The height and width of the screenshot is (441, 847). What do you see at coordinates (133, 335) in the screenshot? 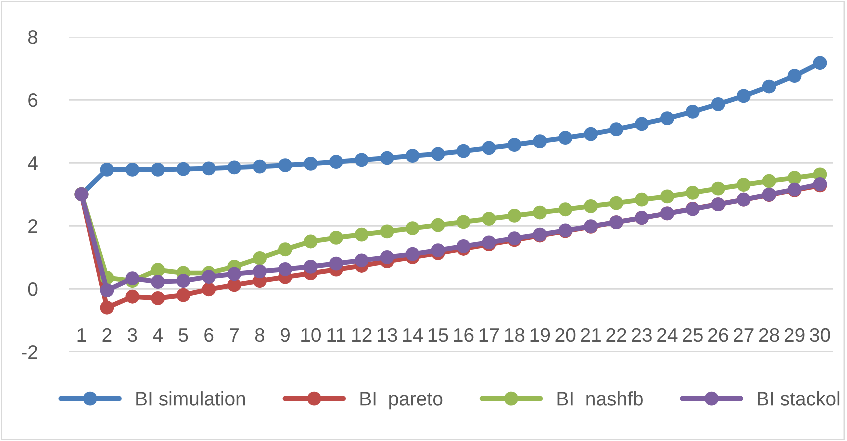
I see `x-tick-label: 3` at bounding box center [133, 335].